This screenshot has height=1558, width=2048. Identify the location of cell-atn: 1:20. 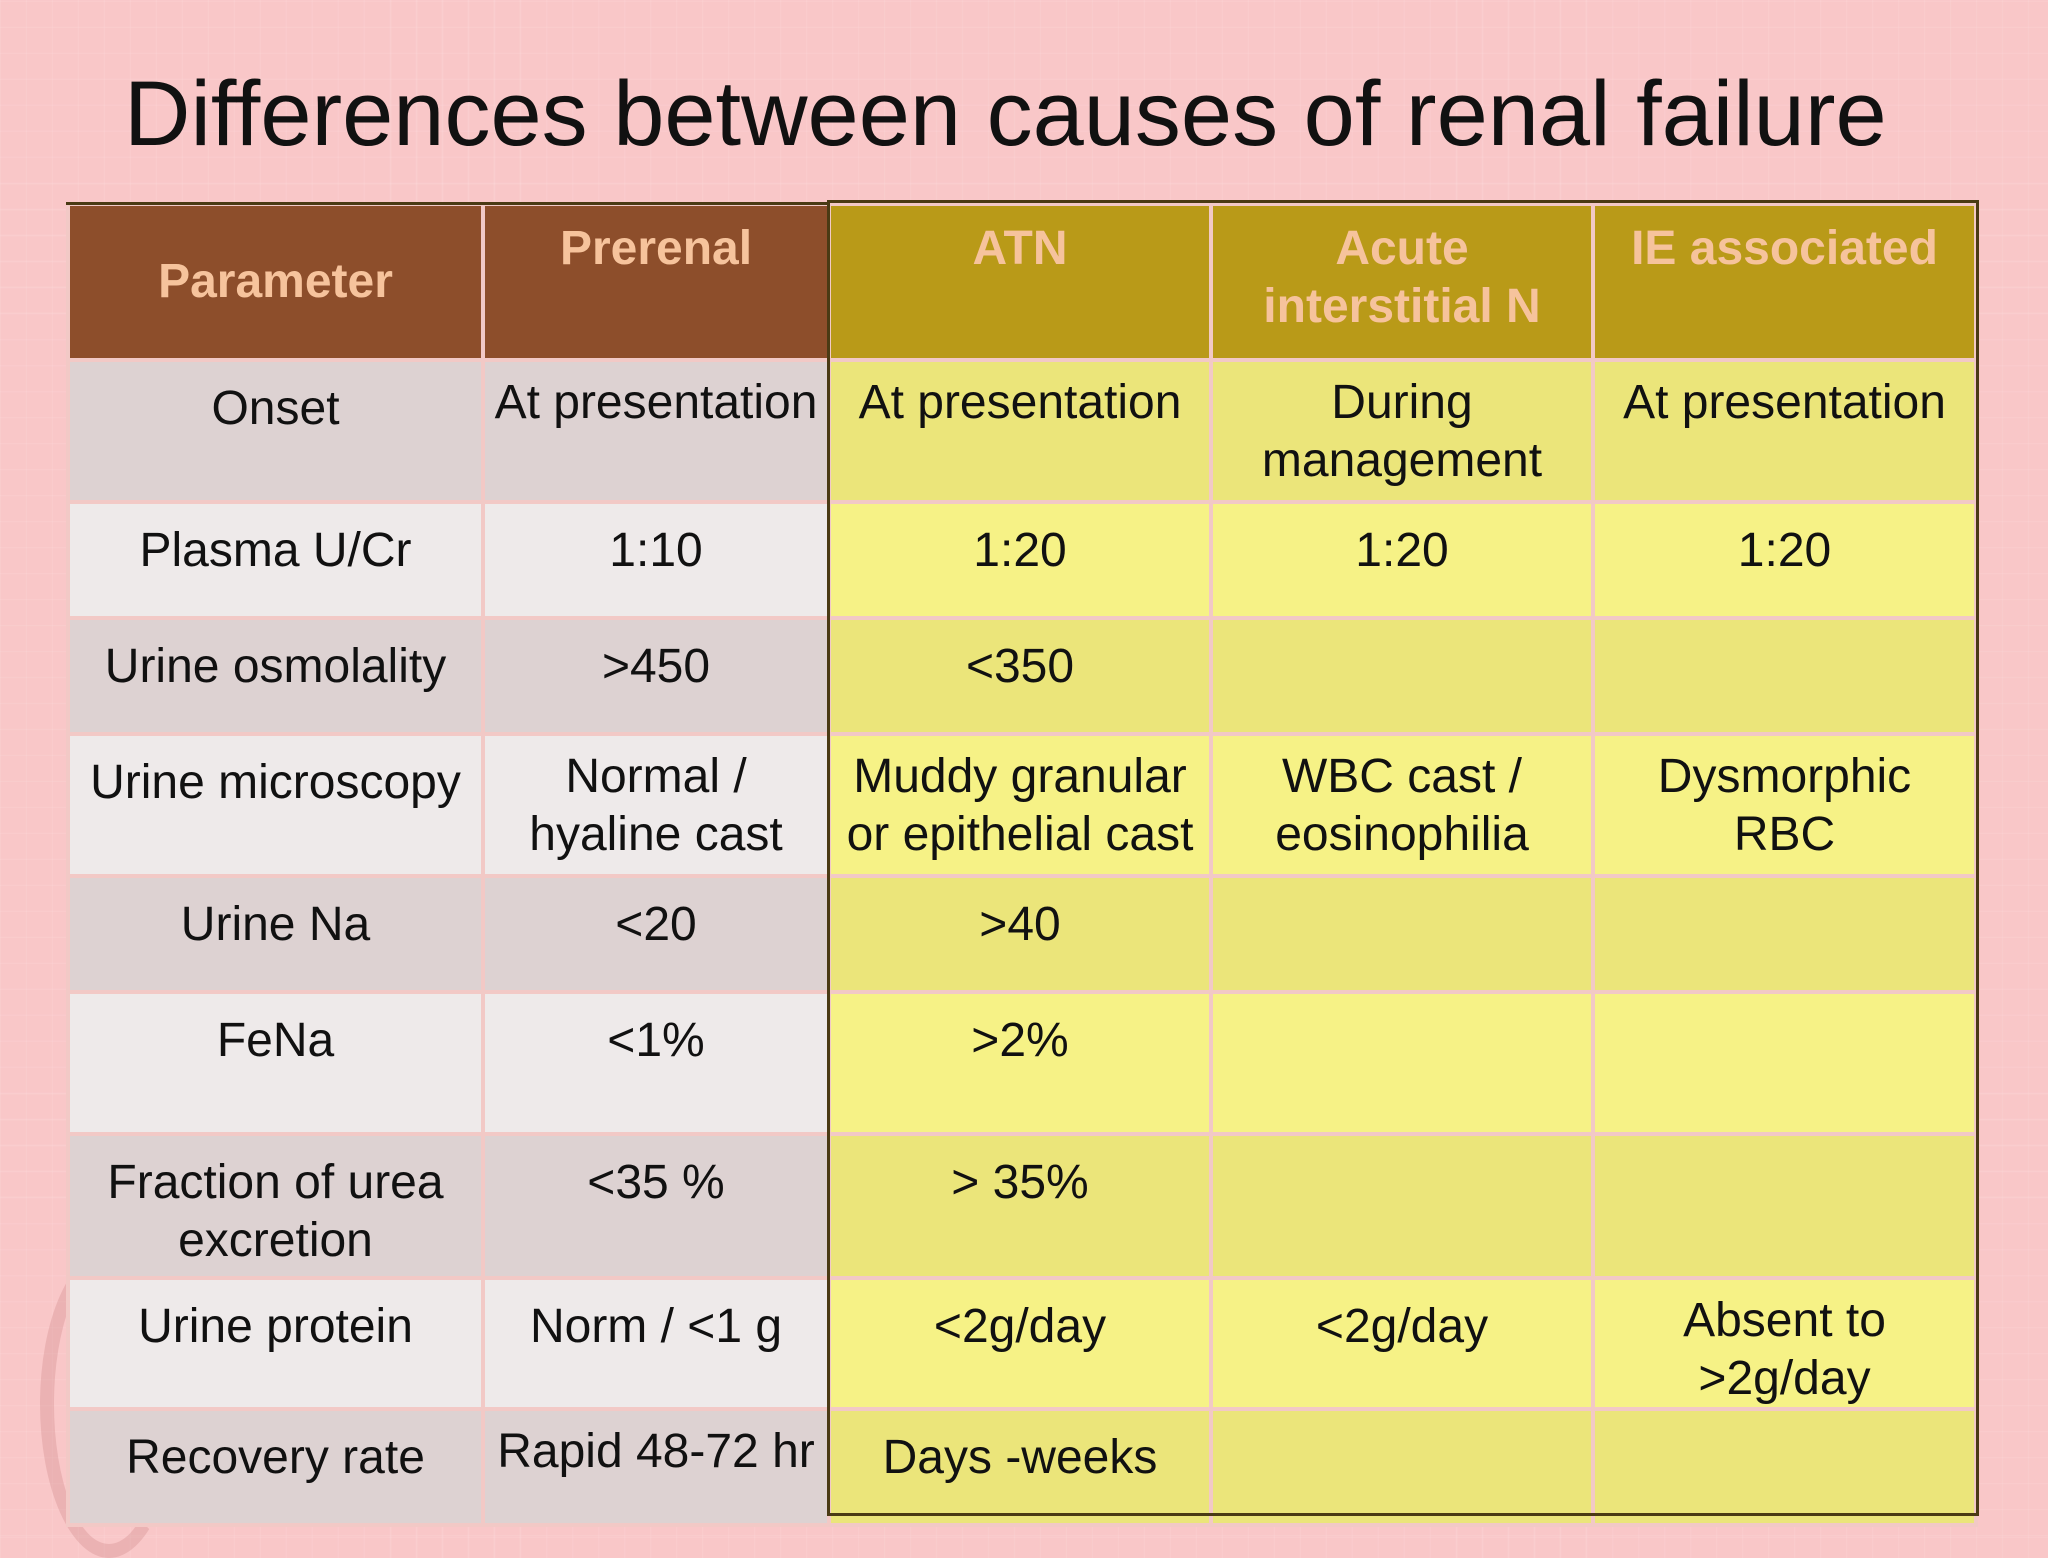
(1020, 560).